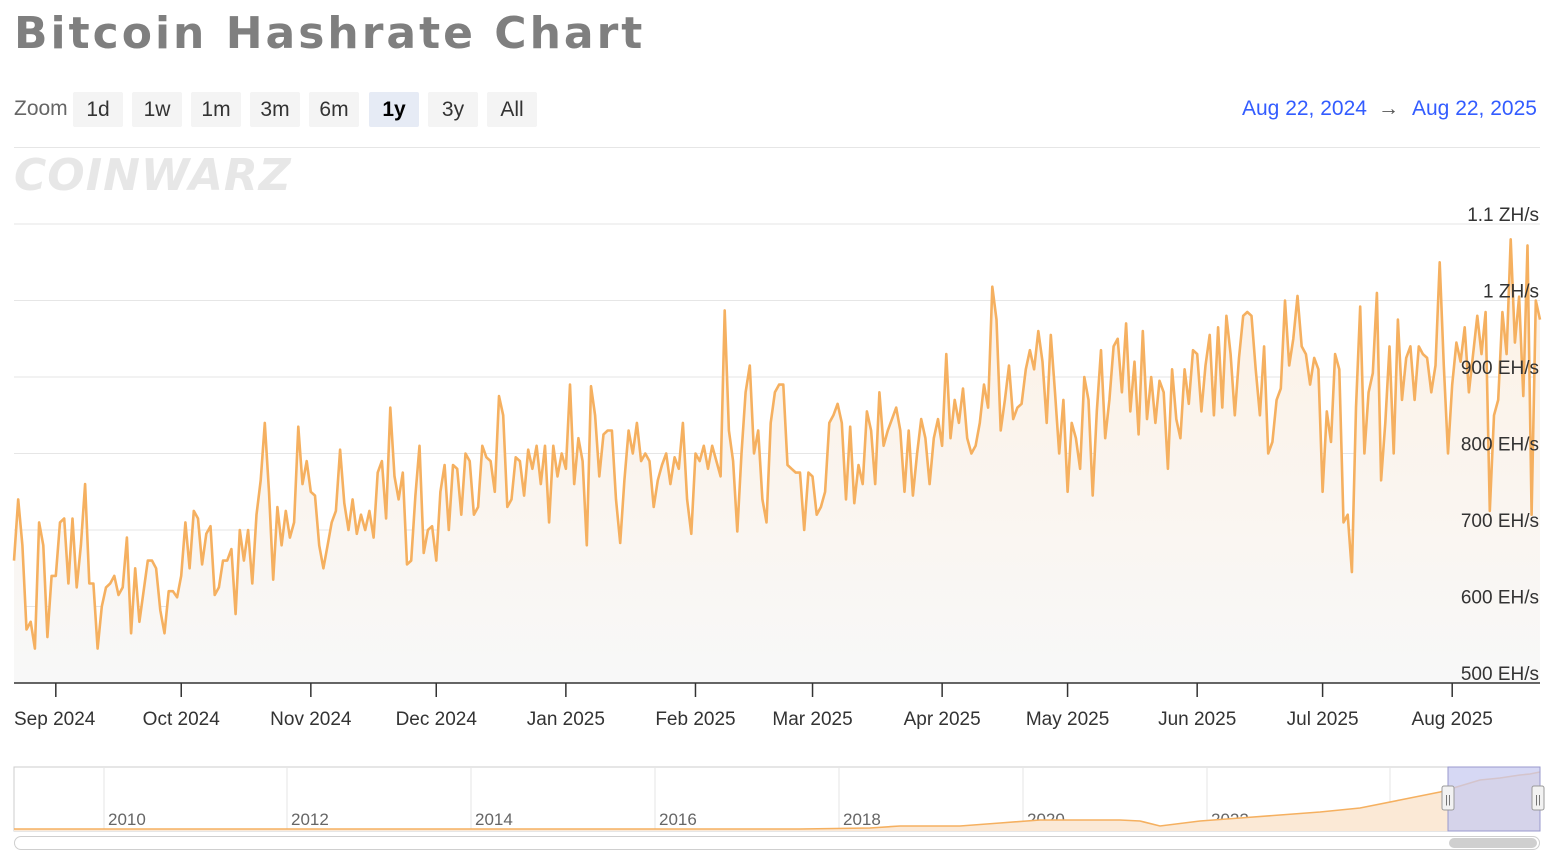  I want to click on coinwarz-watermark: COINWARZ, so click(153, 175).